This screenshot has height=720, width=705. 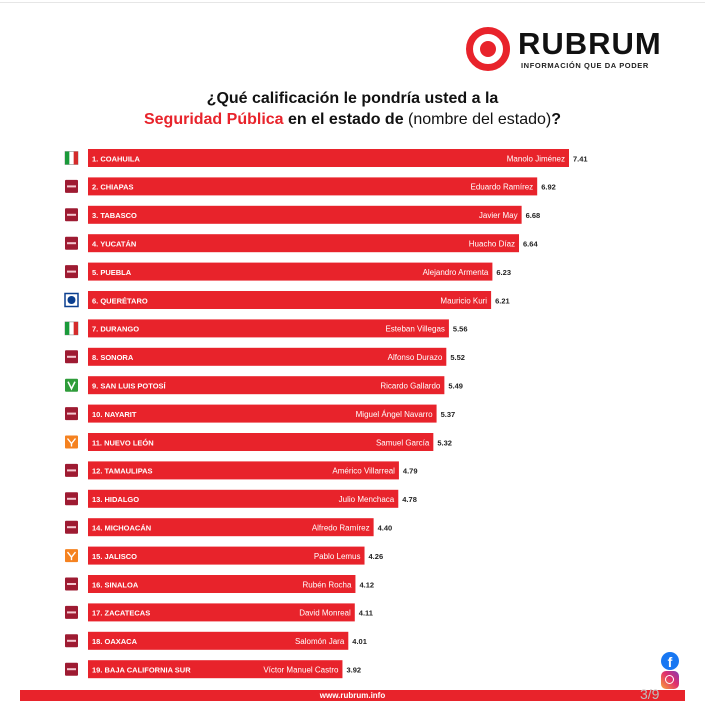 I want to click on value-label: 5.52, so click(x=457, y=357).